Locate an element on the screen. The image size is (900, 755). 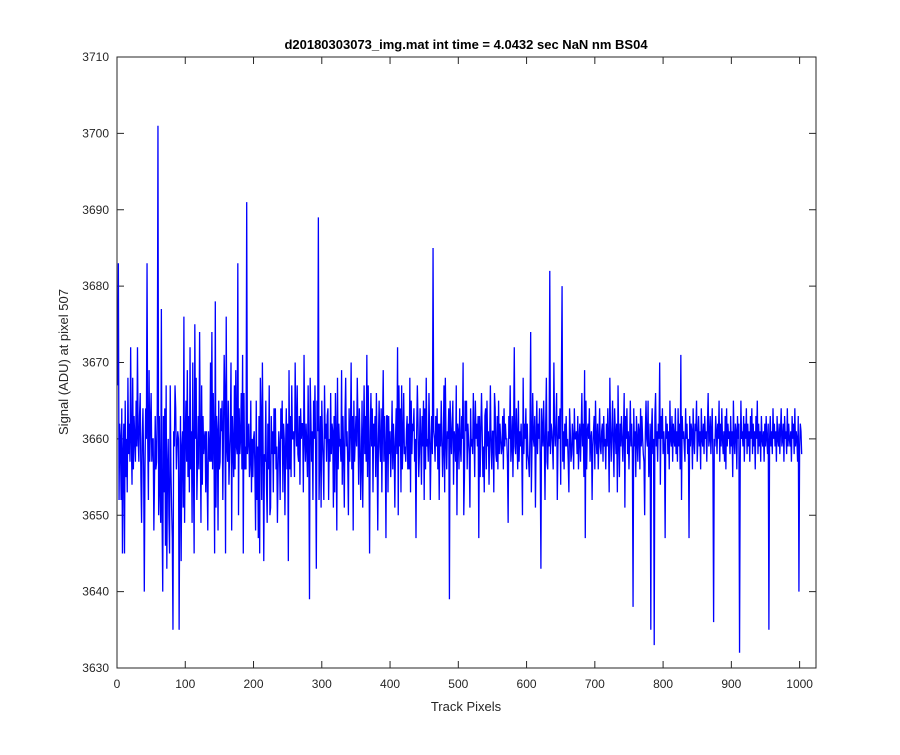
x-tick-label: 100 is located at coordinates (185, 684).